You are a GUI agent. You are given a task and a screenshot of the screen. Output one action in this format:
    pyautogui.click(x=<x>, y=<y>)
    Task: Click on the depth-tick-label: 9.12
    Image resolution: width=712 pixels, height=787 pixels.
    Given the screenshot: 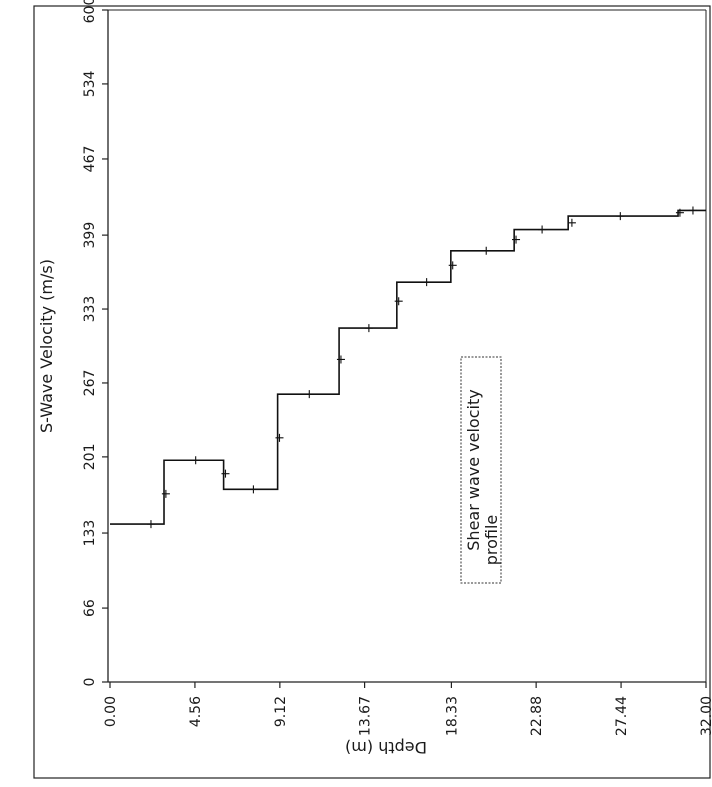 What is the action you would take?
    pyautogui.click(x=281, y=711)
    